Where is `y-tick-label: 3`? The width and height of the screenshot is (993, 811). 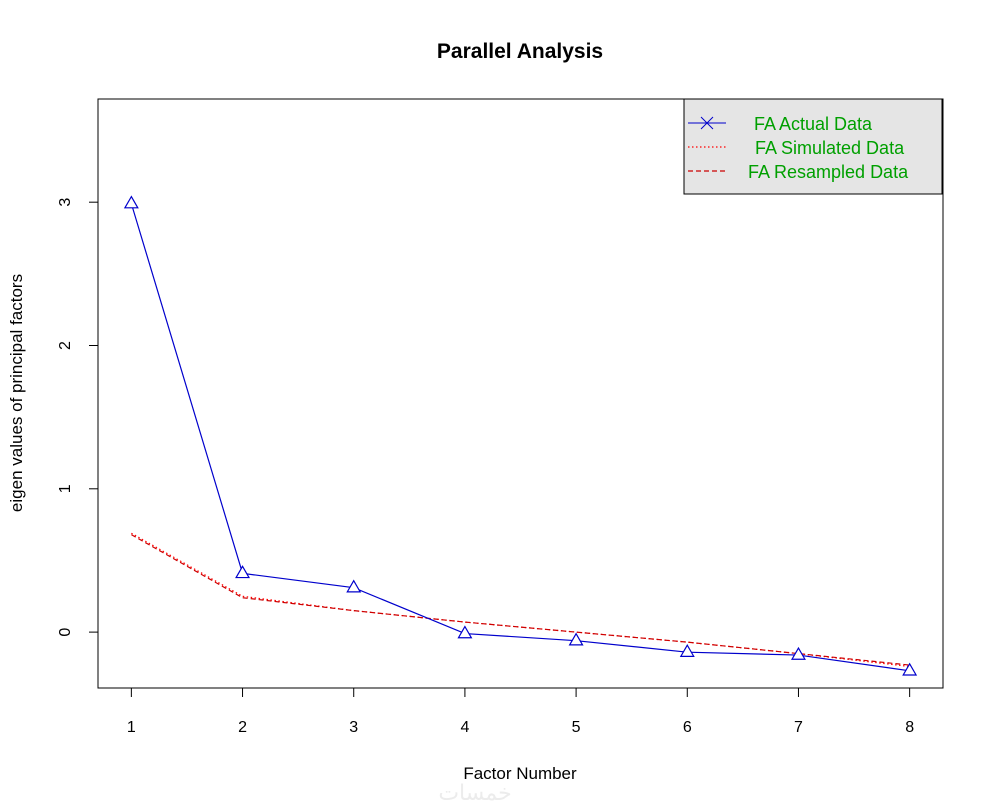 y-tick-label: 3 is located at coordinates (65, 202).